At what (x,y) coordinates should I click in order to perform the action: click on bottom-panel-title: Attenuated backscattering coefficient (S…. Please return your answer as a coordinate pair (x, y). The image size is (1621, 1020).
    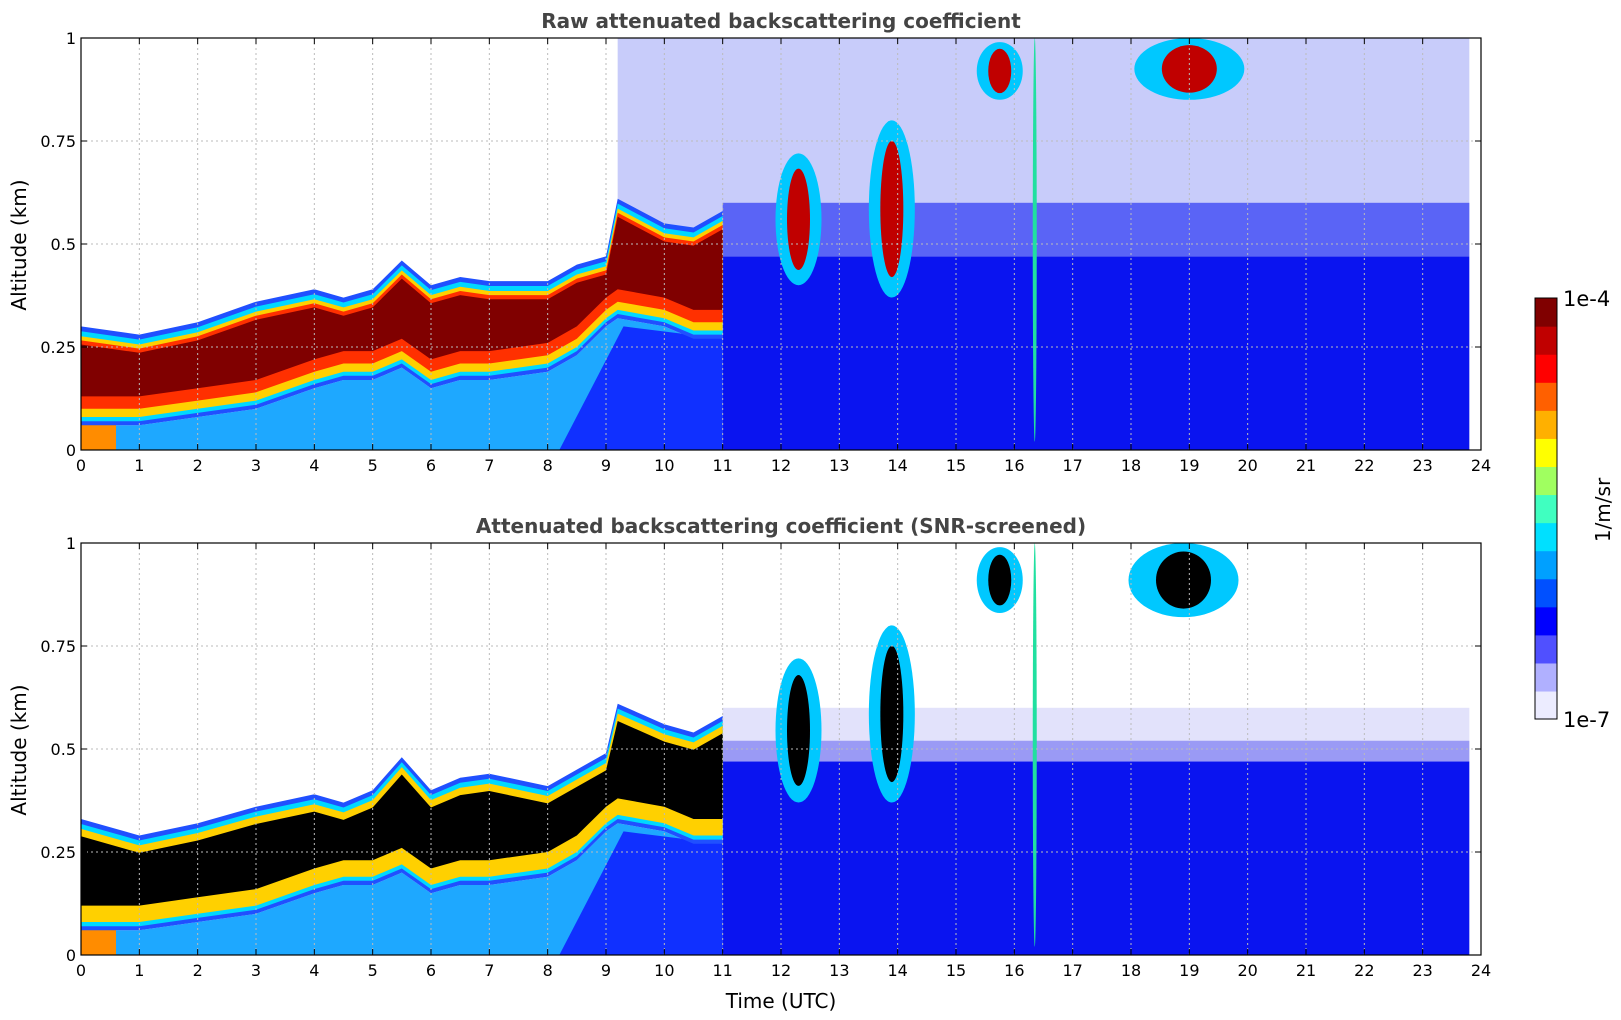
    Looking at the image, I should click on (781, 526).